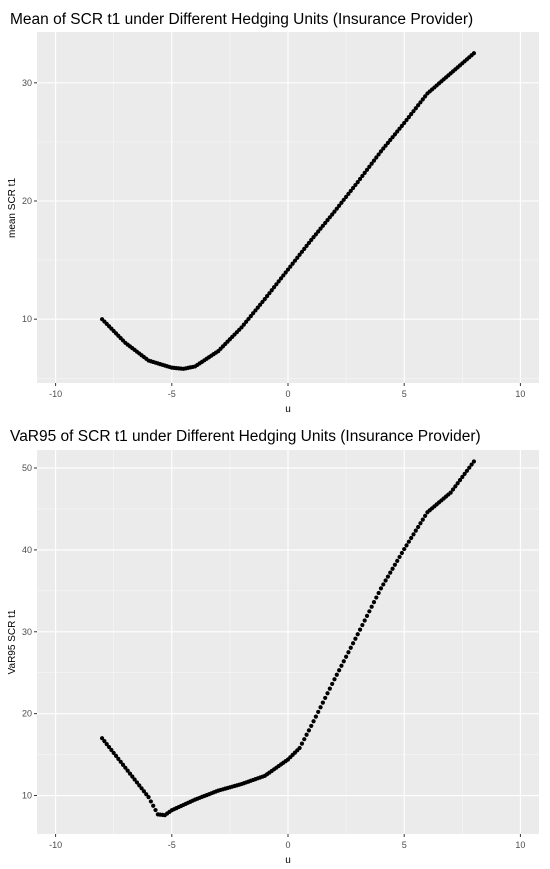 This screenshot has height=869, width=550. I want to click on var95-chart-y-label: VaR95 SCR t1, so click(12, 641).